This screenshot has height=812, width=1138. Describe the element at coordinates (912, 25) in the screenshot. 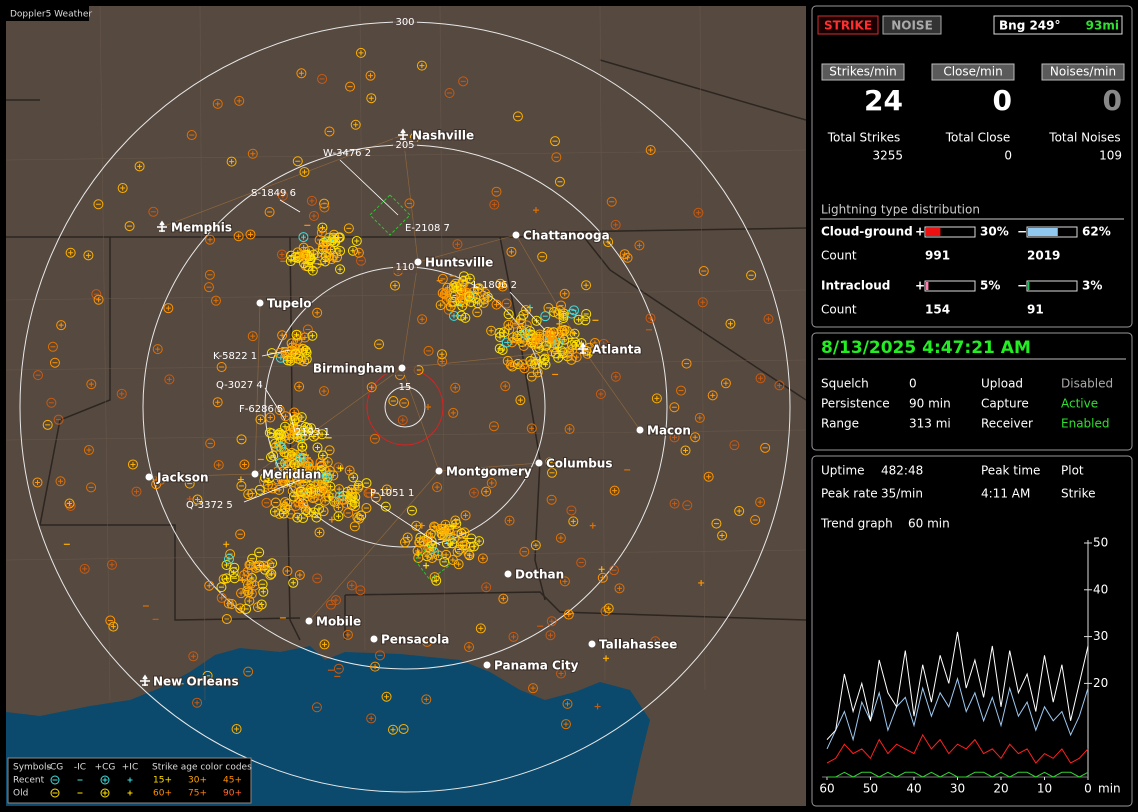

I see `noise-button` at that location.